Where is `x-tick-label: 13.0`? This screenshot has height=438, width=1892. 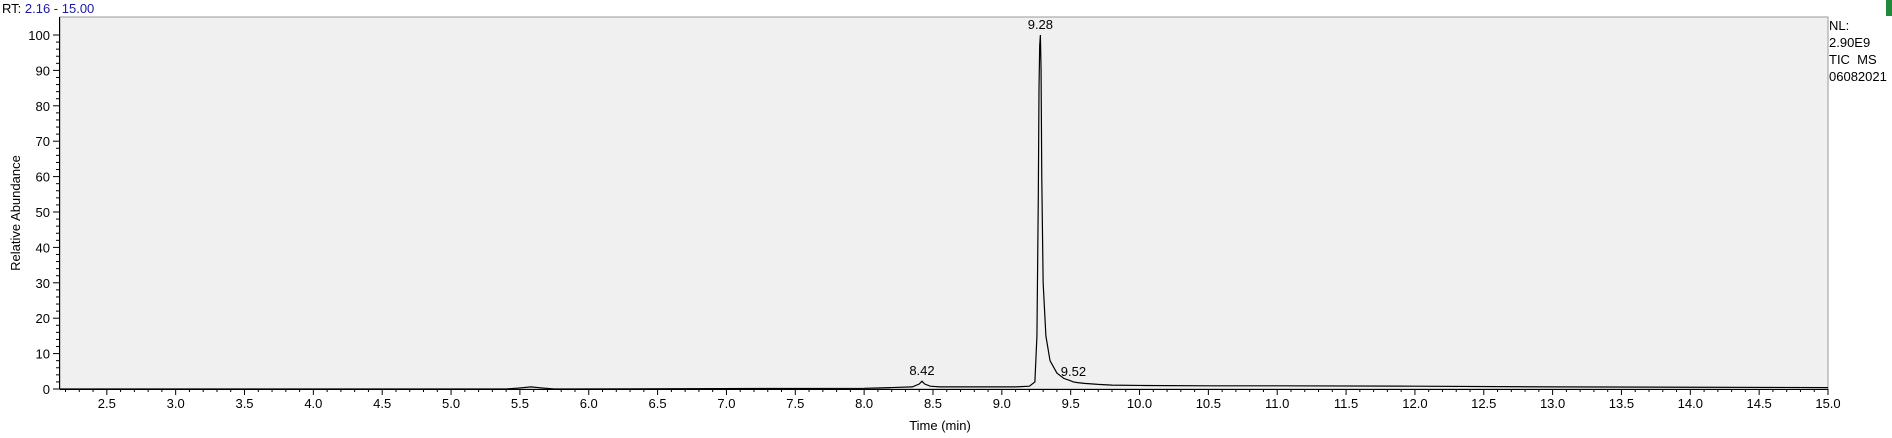
x-tick-label: 13.0 is located at coordinates (1552, 403).